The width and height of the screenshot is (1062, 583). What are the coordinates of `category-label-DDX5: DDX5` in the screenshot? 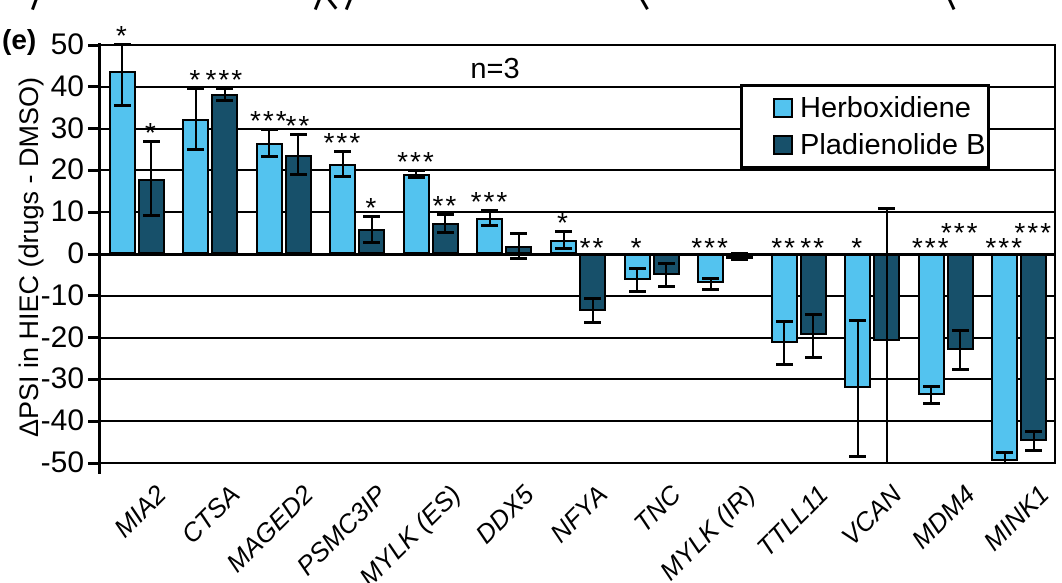 It's located at (504, 514).